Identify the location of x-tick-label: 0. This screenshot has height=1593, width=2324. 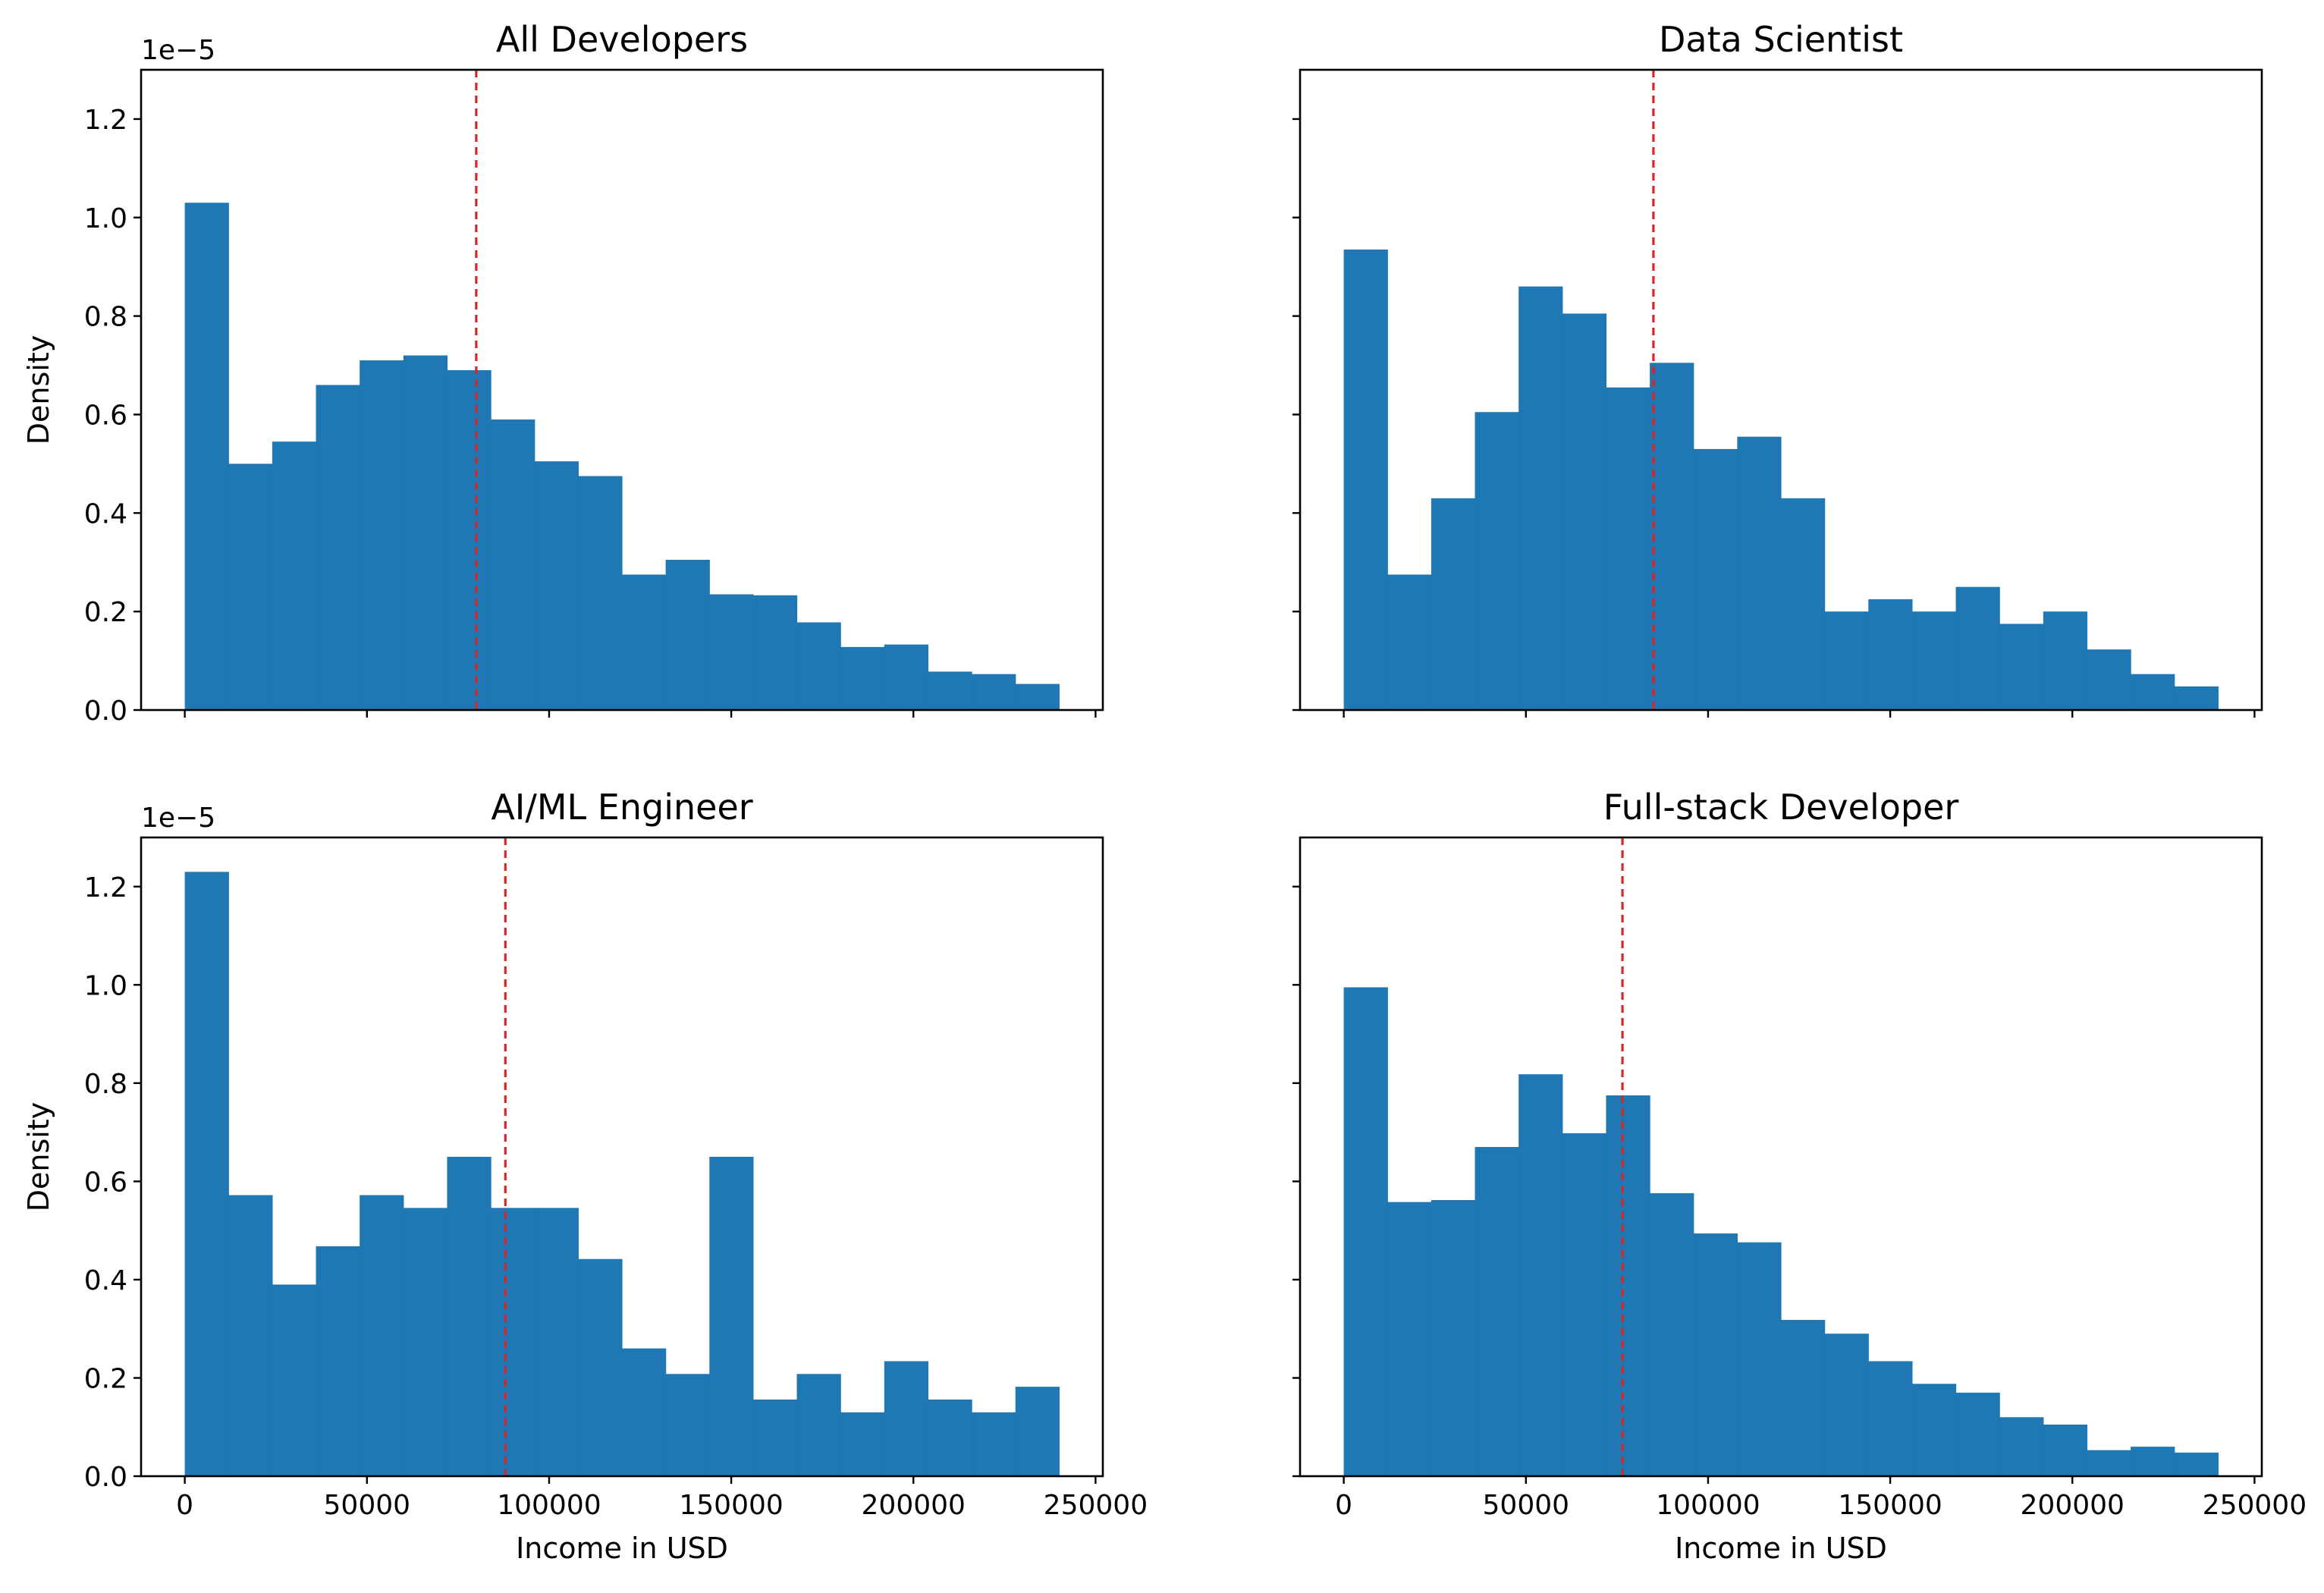
(1343, 1505).